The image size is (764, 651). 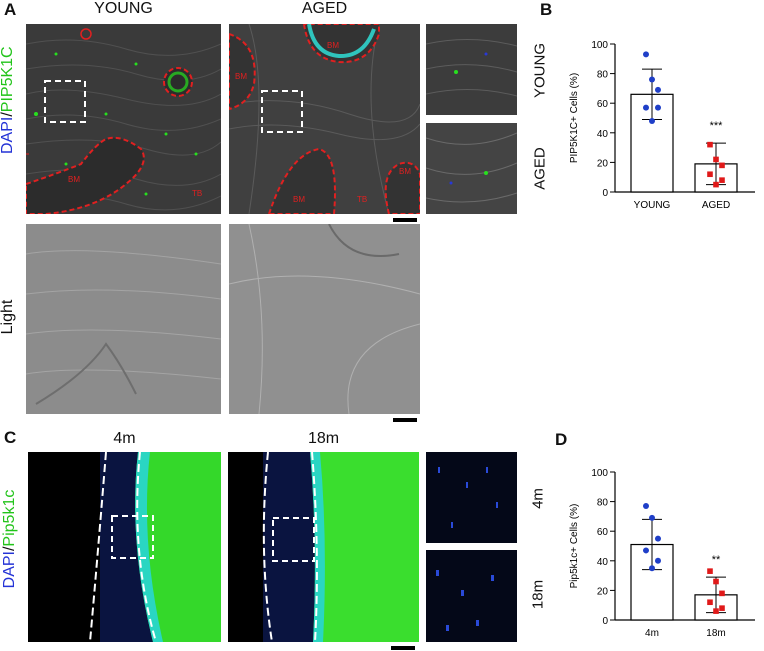 What do you see at coordinates (540, 168) in the screenshot?
I see `side-label-aged: AGED` at bounding box center [540, 168].